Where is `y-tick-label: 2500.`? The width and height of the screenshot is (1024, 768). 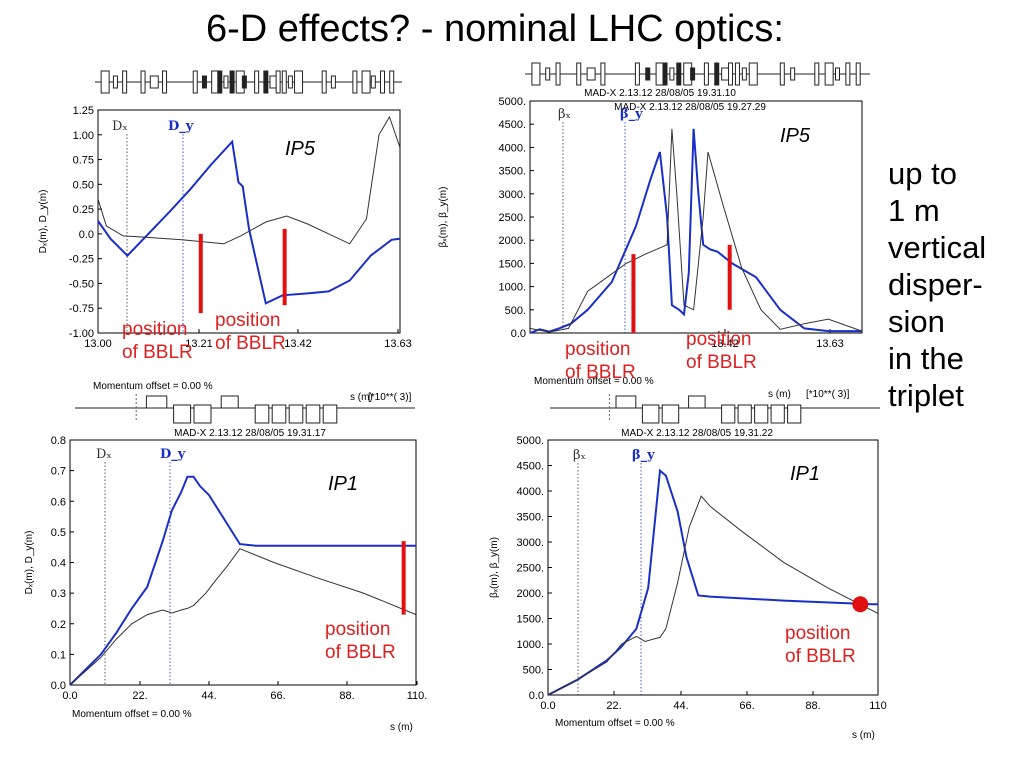
y-tick-label: 2500. is located at coordinates (530, 569).